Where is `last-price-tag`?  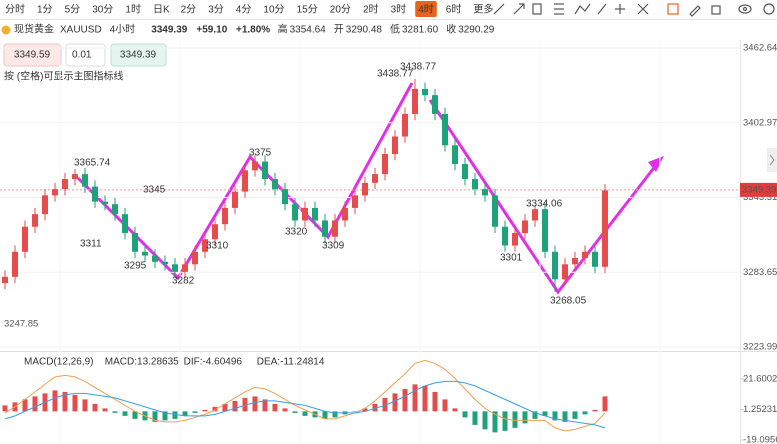 last-price-tag is located at coordinates (758, 189).